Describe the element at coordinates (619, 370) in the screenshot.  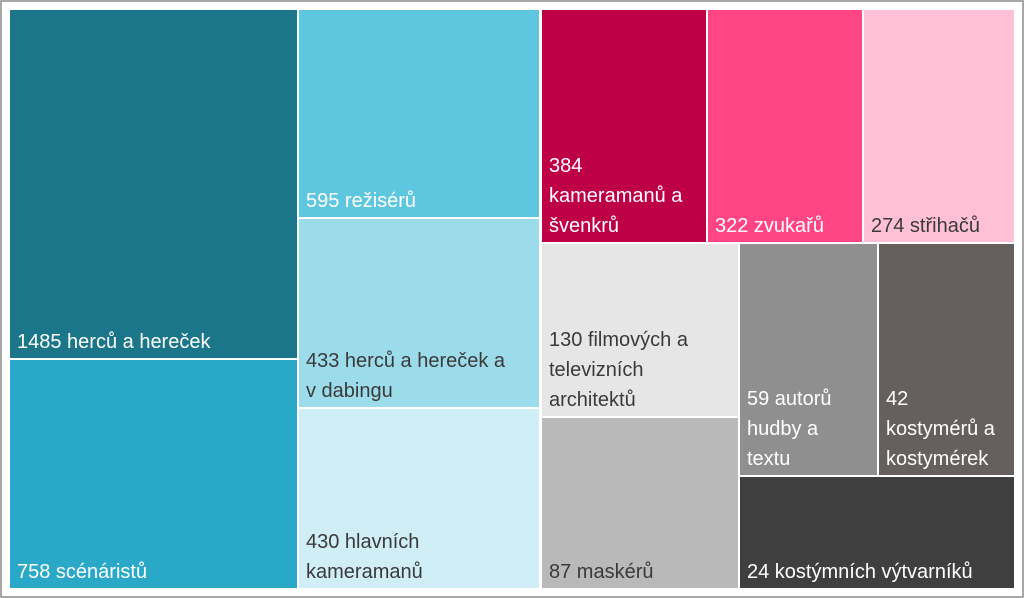
I see `treemap-tile-label: 130 filmových a televizních architektů` at that location.